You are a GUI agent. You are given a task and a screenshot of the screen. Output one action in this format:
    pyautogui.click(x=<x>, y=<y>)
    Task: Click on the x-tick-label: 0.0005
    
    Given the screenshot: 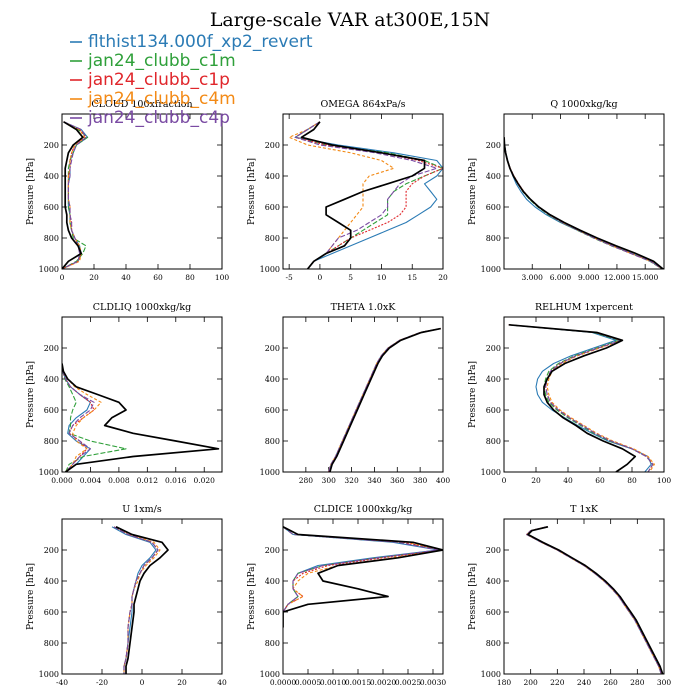 What is the action you would take?
    pyautogui.click(x=308, y=682)
    